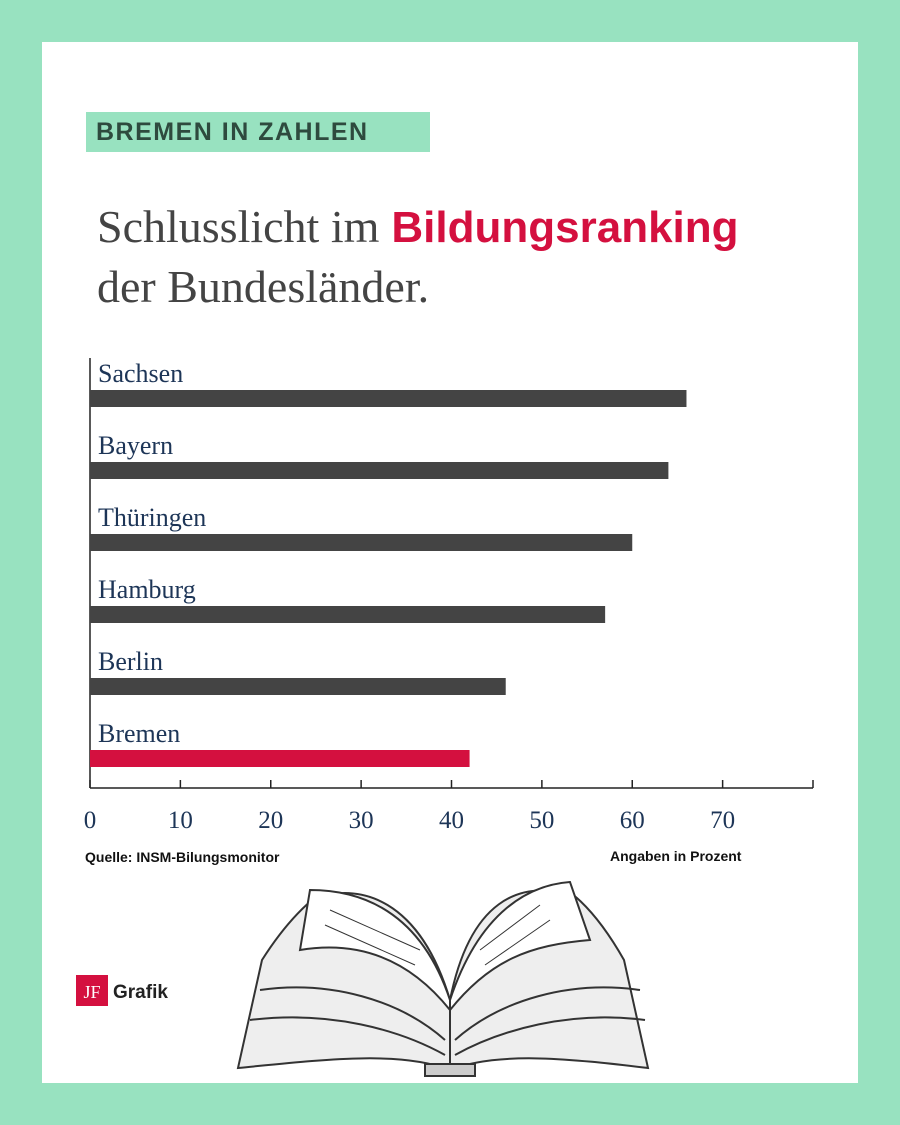 This screenshot has width=900, height=1125. I want to click on category-label: Berlin, so click(130, 661).